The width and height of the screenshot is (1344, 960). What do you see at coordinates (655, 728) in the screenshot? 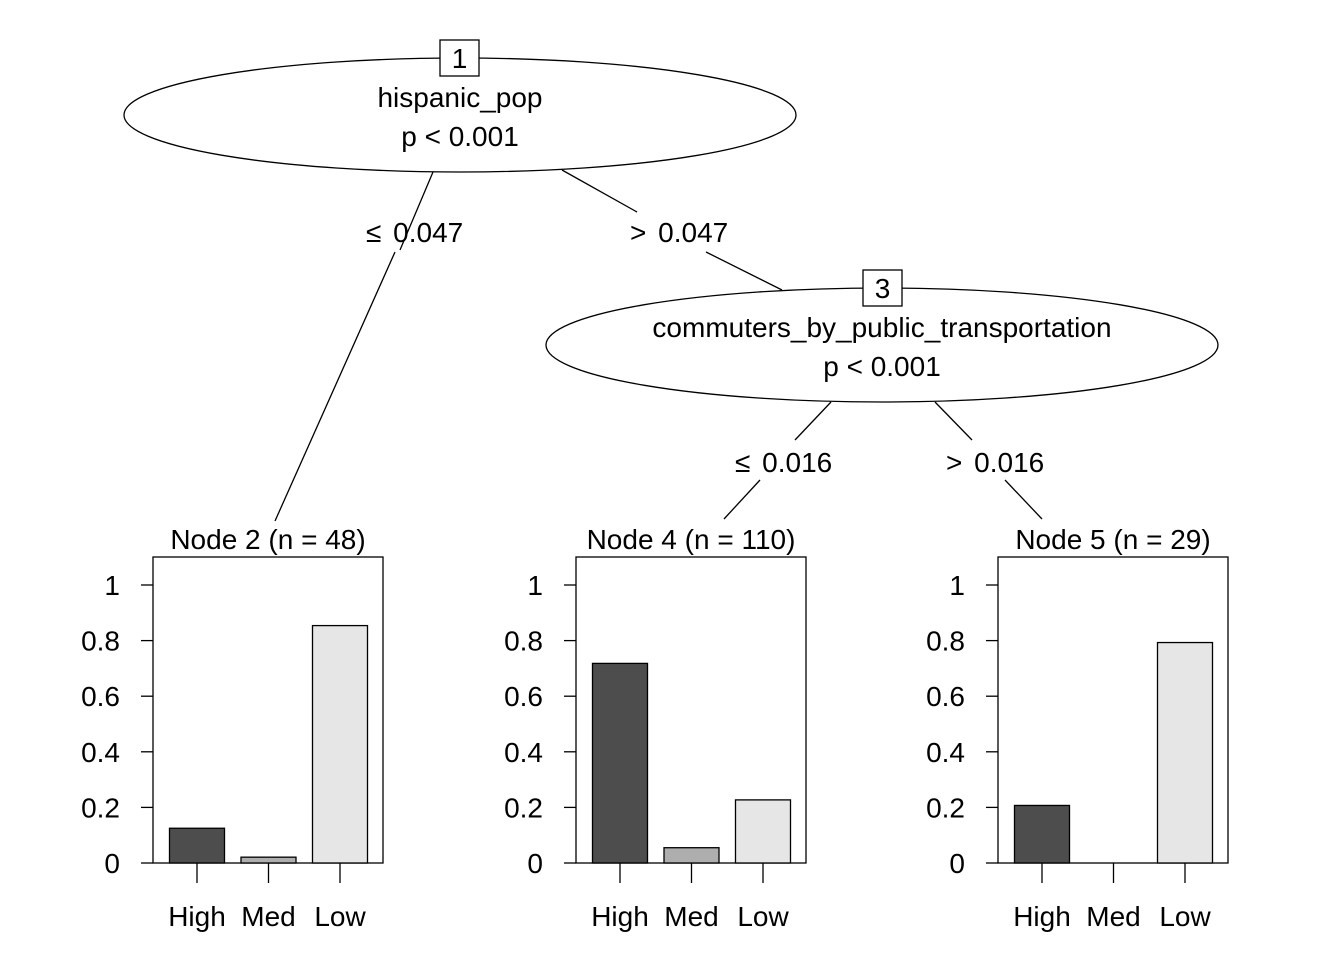
I see `terminal-node-panel: Node 4 (n = 110) 0 0.2 0.4 0.6 0.8 1 High Med Low` at bounding box center [655, 728].